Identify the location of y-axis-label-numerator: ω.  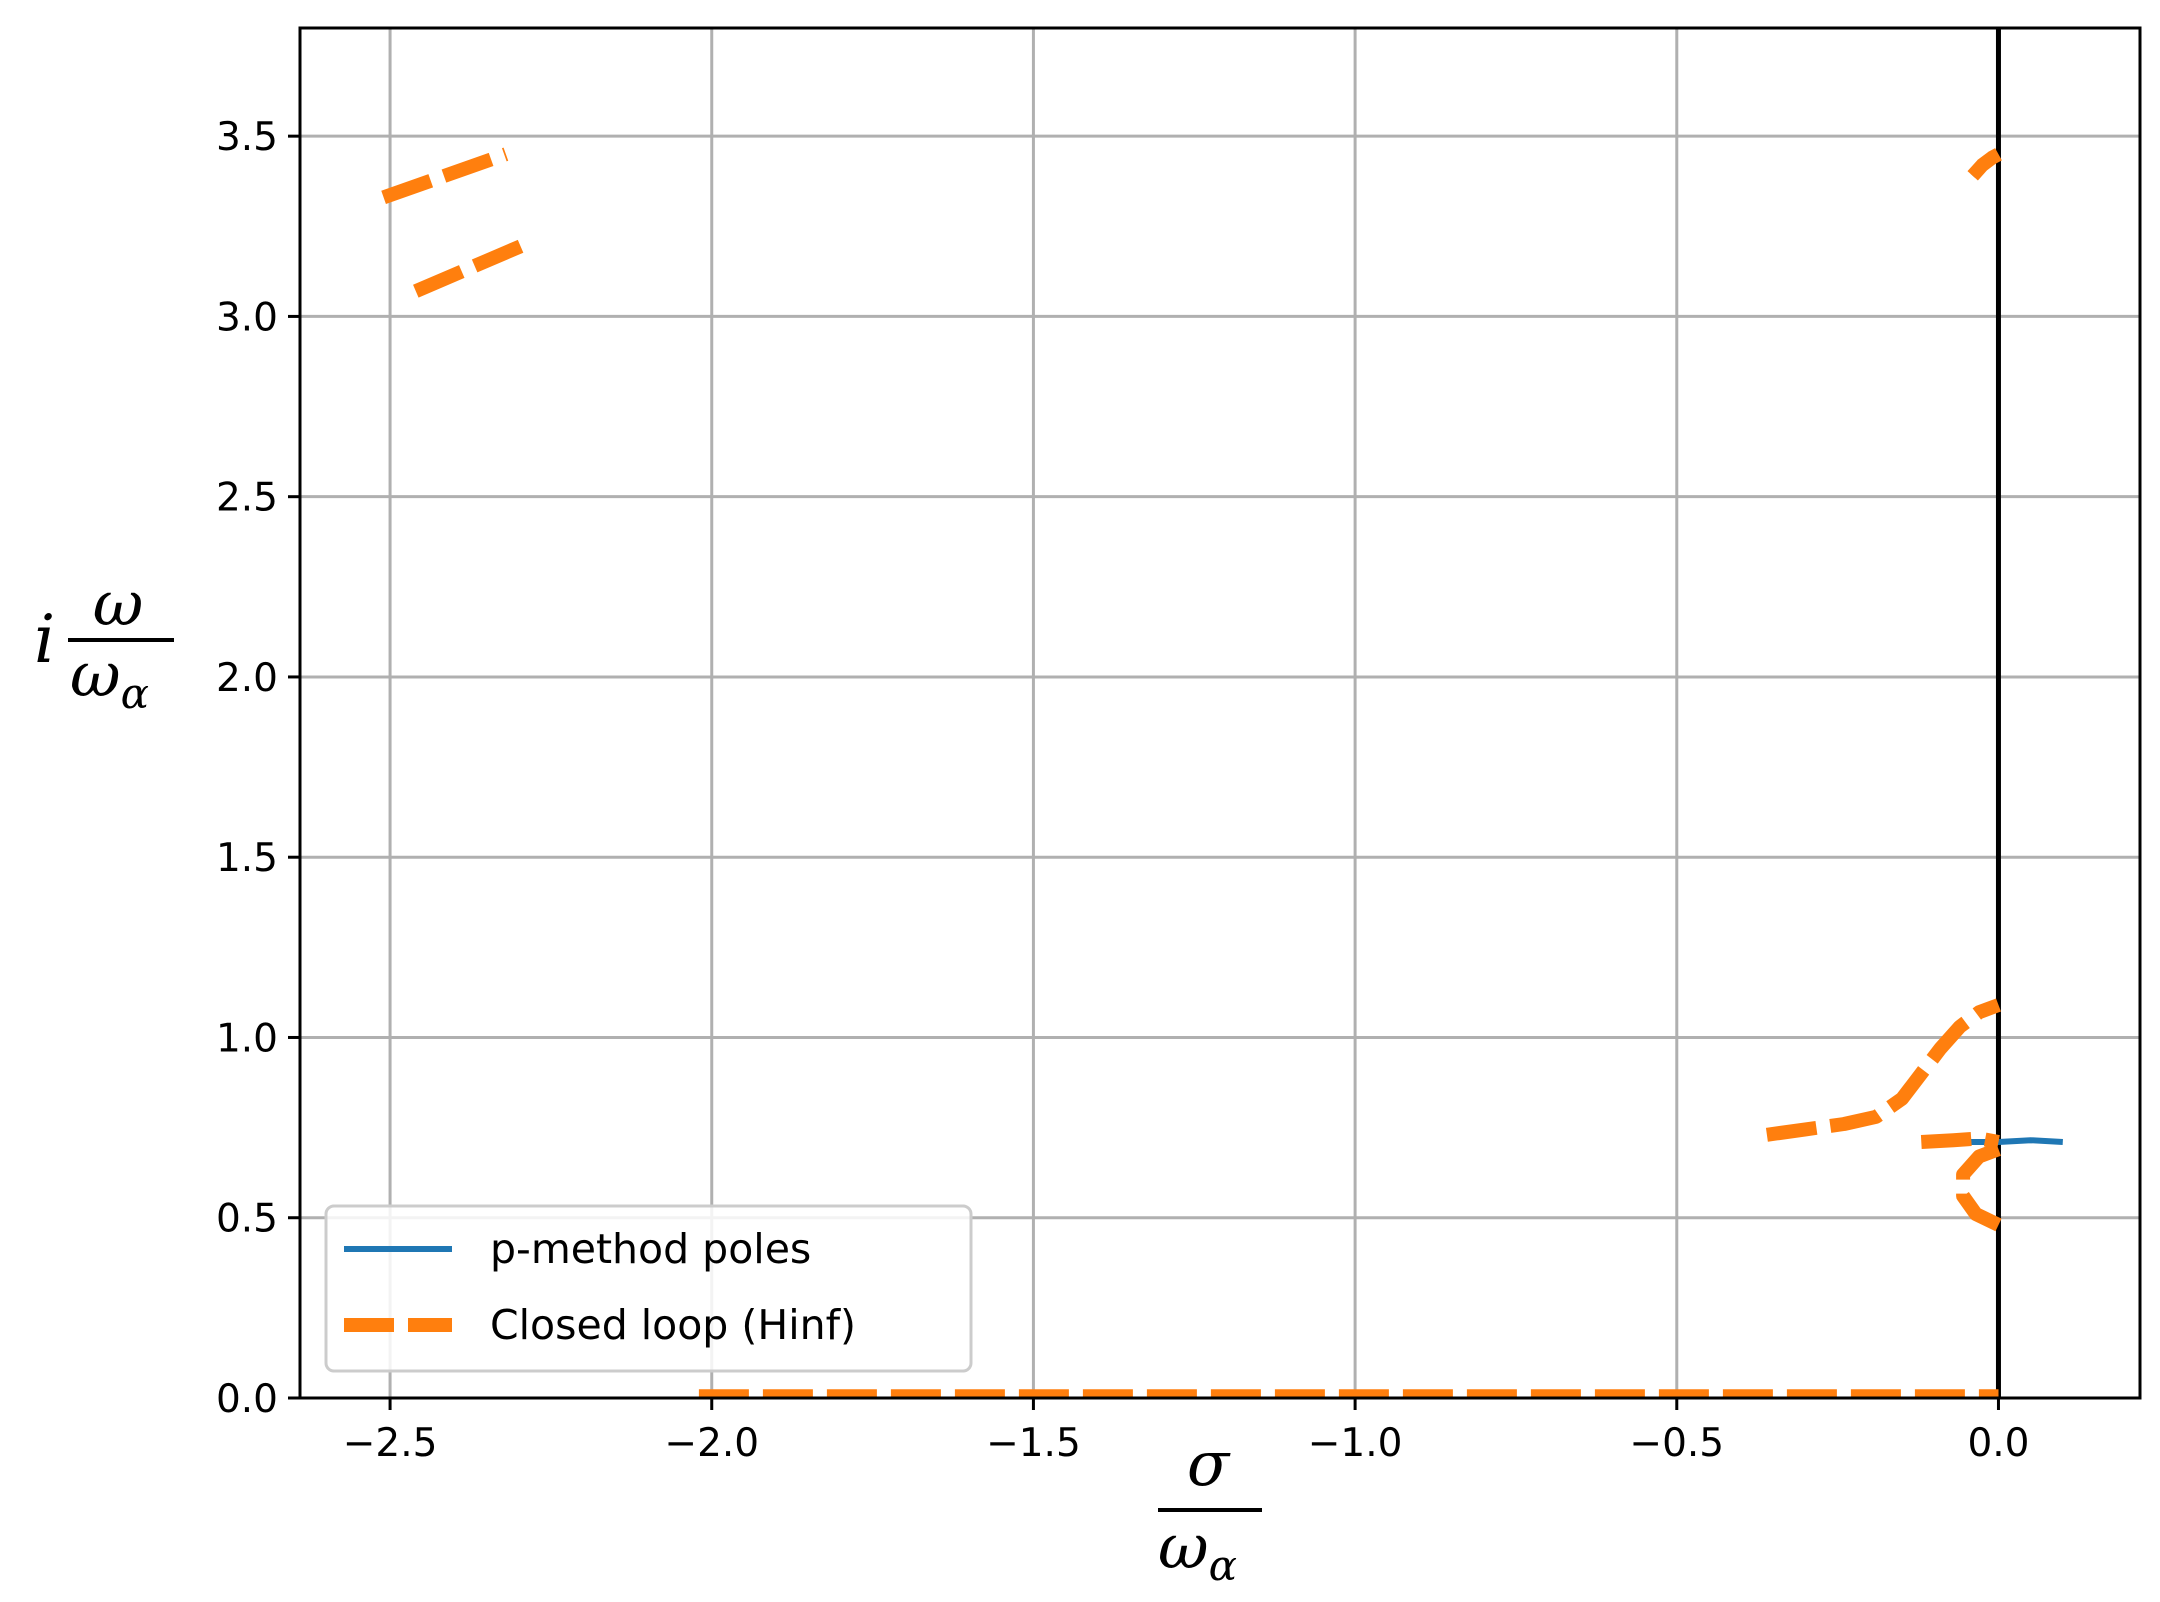
(118, 603).